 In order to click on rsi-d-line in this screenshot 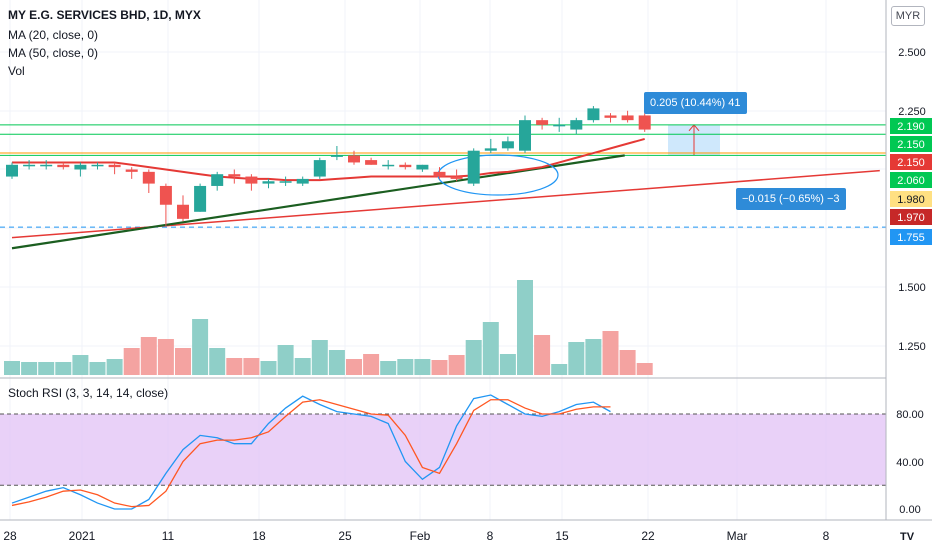, I will do `click(311, 453)`.